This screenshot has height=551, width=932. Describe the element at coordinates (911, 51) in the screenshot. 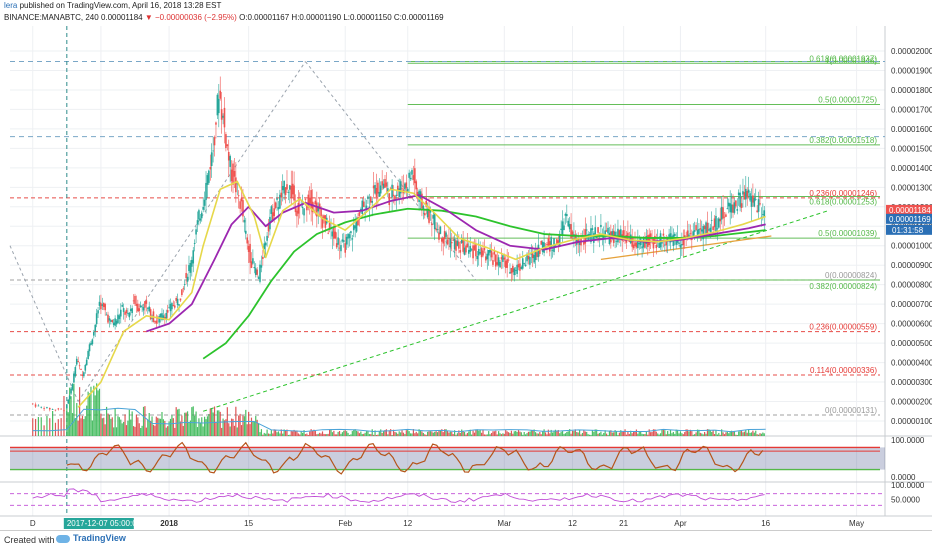

I see `price-tick-label: 0.00002000` at that location.